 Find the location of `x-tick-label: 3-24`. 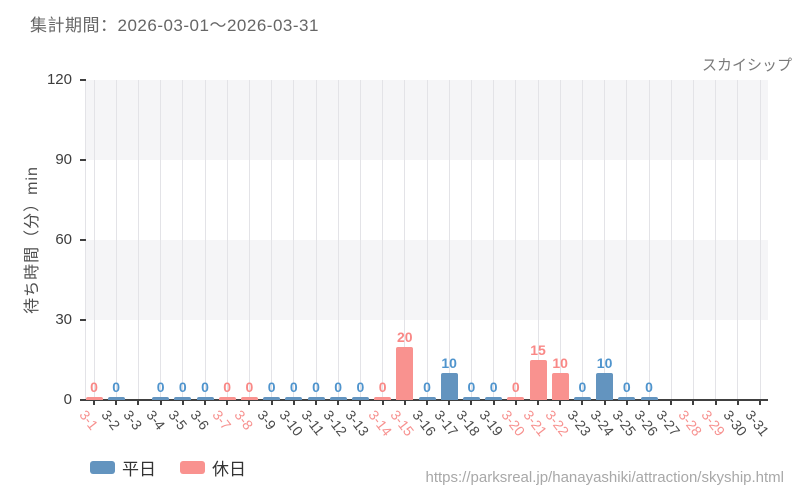

x-tick-label: 3-24 is located at coordinates (601, 423).